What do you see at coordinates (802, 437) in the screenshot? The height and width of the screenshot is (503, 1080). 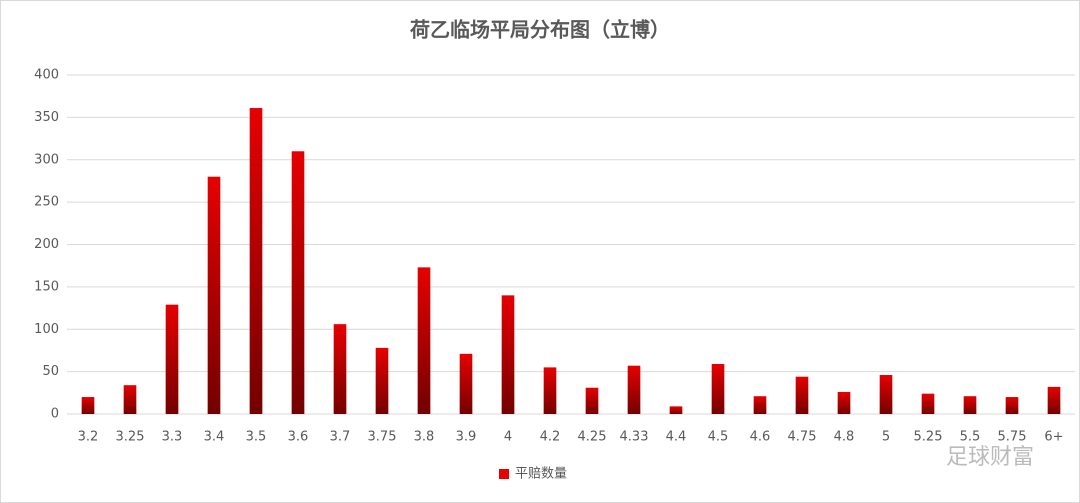 I see `x-tick-label: 4.75` at bounding box center [802, 437].